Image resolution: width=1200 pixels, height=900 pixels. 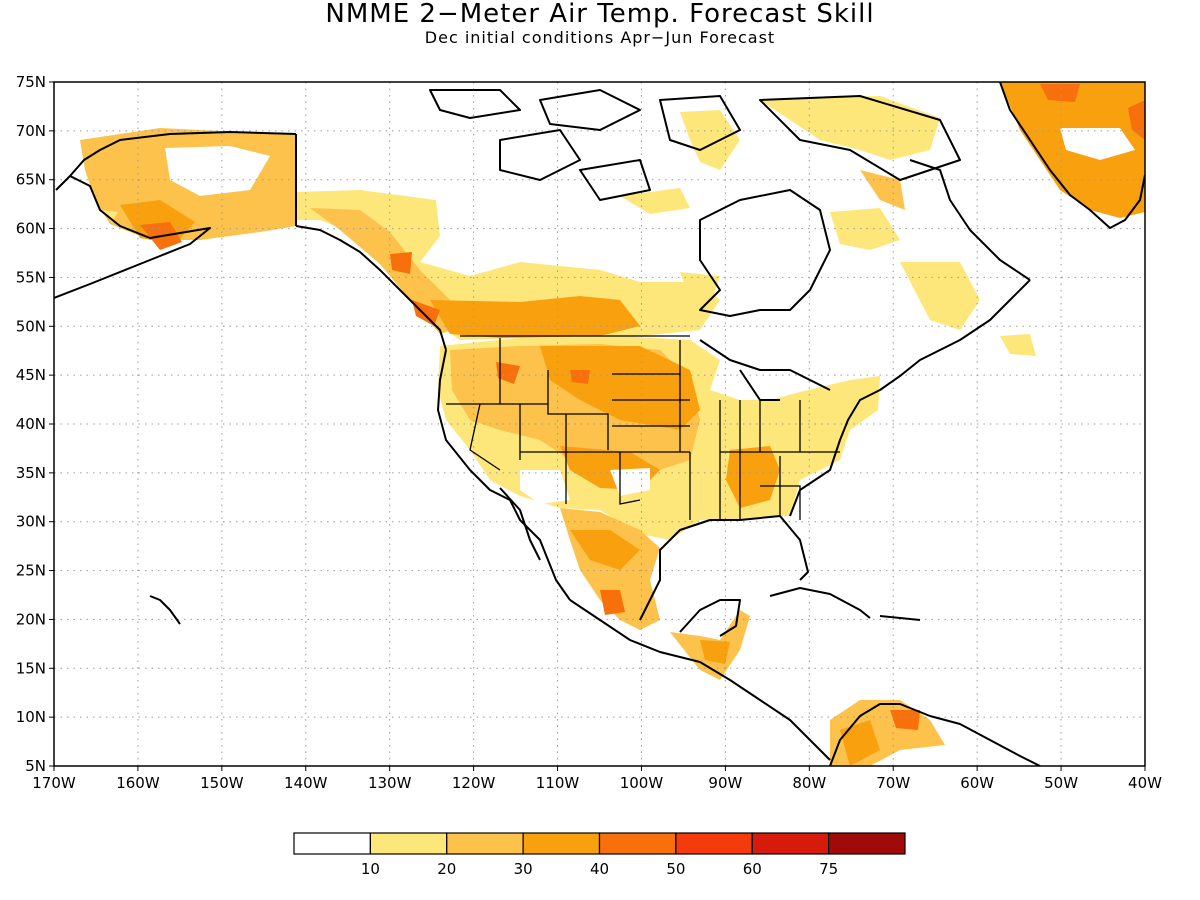 What do you see at coordinates (600, 14) in the screenshot?
I see `map-title: NMME 2−Meter Air Temp. Forecast Skill` at bounding box center [600, 14].